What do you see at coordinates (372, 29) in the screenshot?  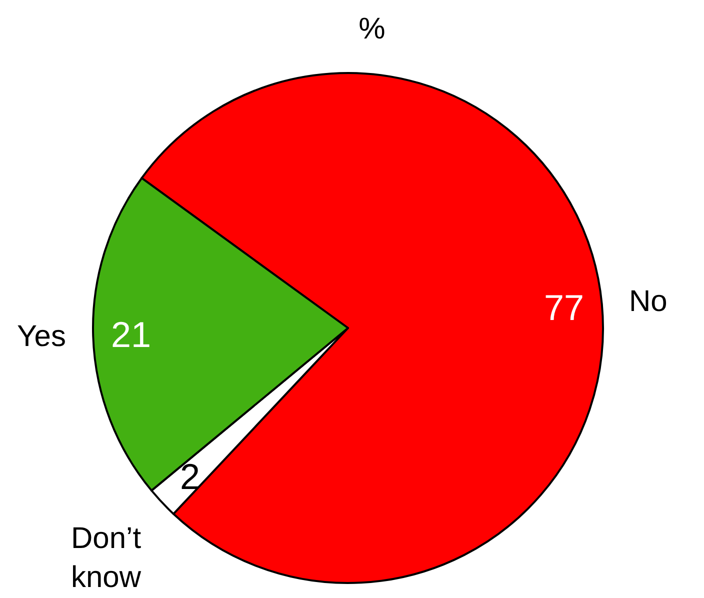 I see `chart-title: %` at bounding box center [372, 29].